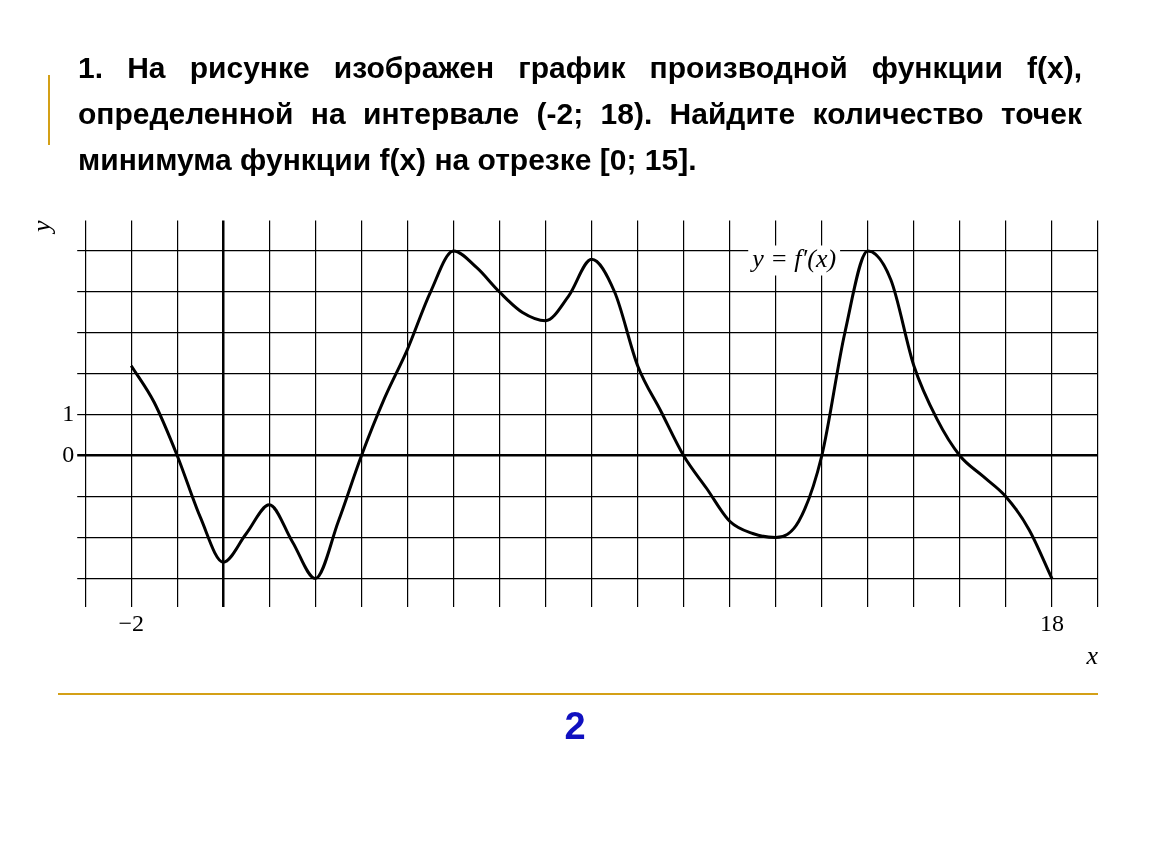 This screenshot has width=1150, height=864. Describe the element at coordinates (1051, 622) in the screenshot. I see `x-tick-label: 18` at that location.